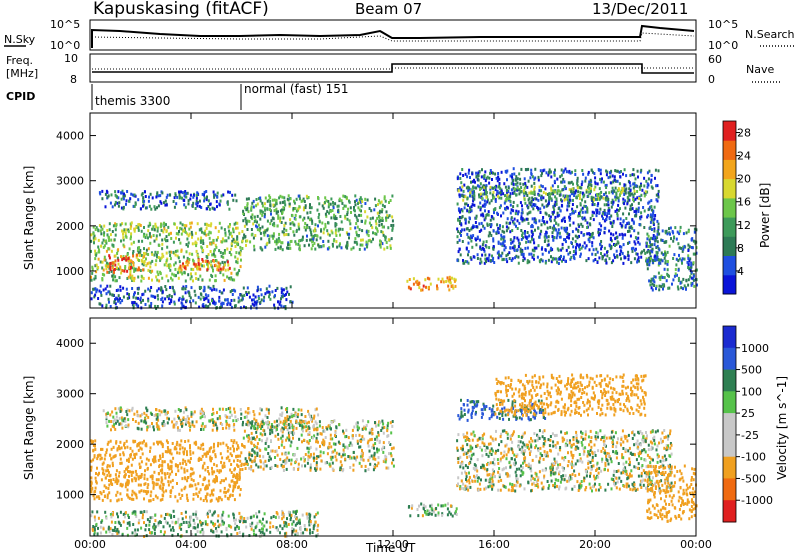  Describe the element at coordinates (744, 202) in the screenshot. I see `colorbar-tick-label: 16` at that location.